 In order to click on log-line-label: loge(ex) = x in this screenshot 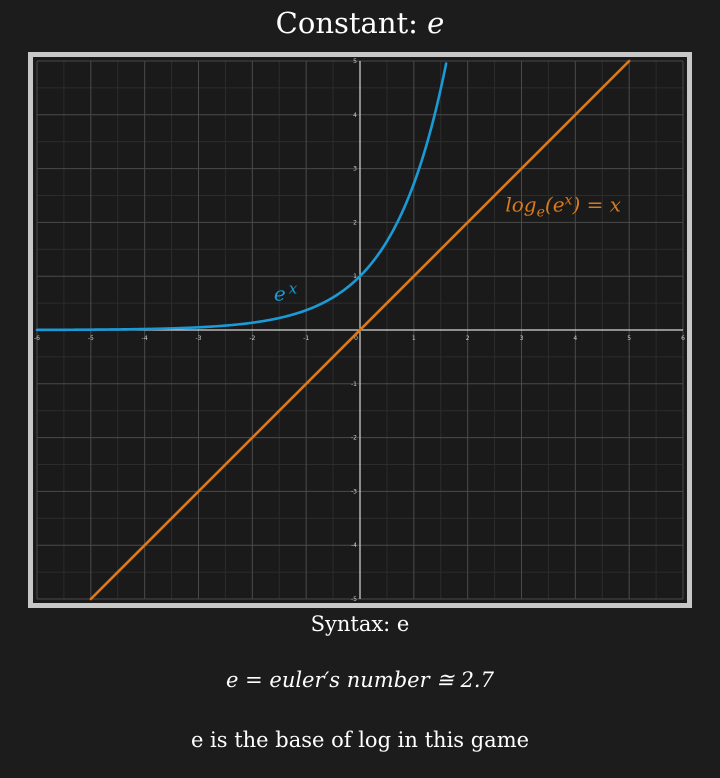, I will do `click(563, 207)`.